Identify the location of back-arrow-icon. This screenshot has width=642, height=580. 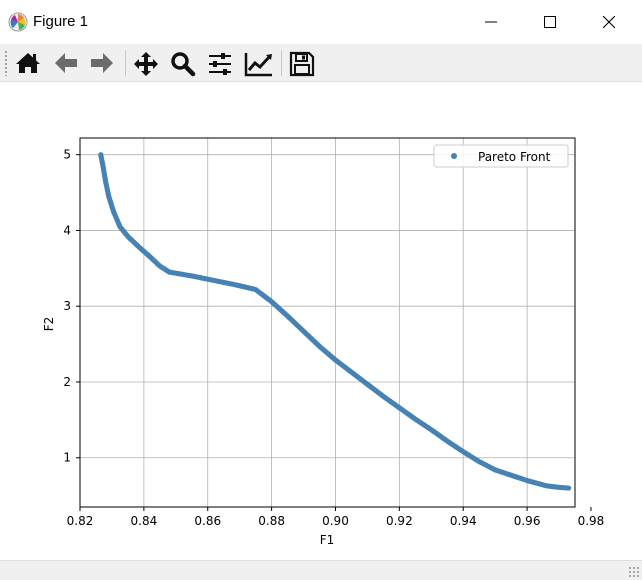
(66, 63).